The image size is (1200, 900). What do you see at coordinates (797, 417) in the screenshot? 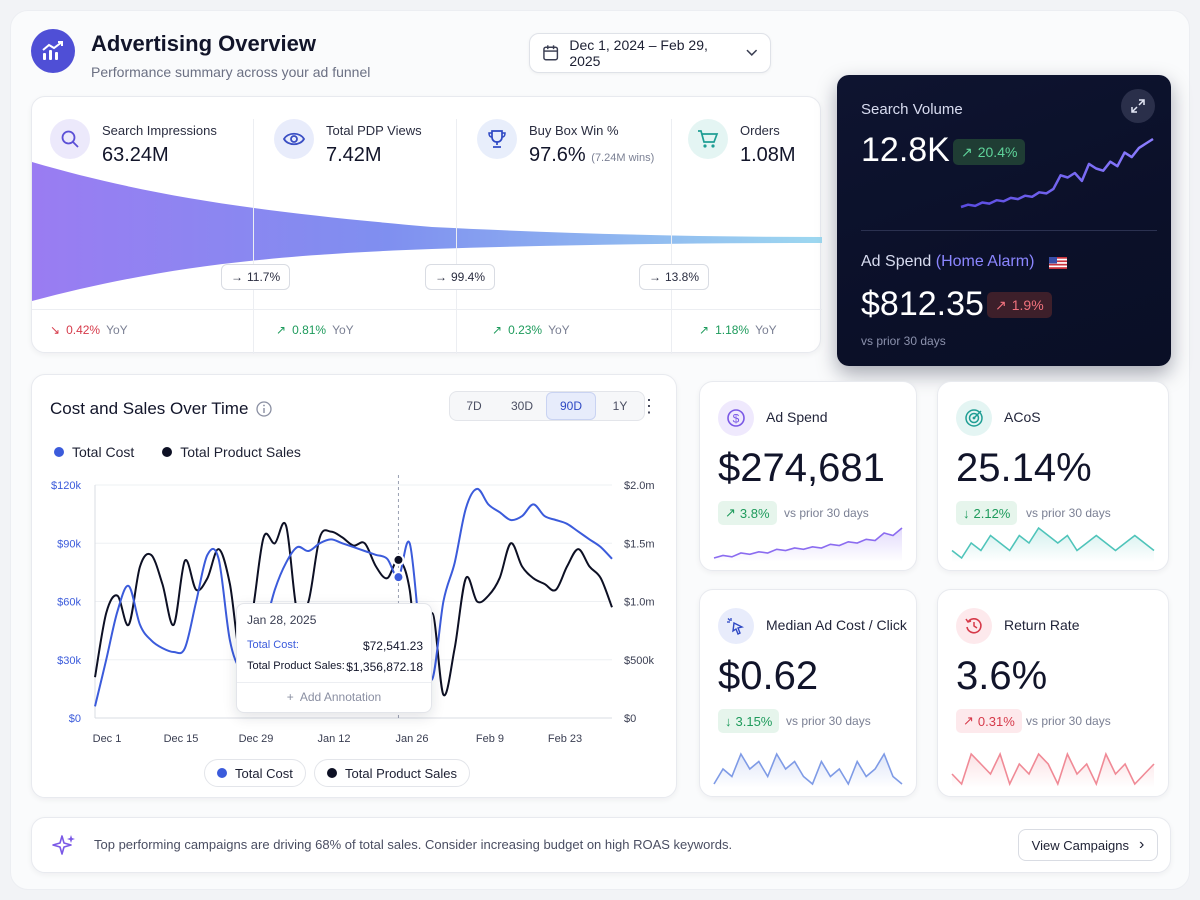
I see `kpi-label: Ad Spend` at bounding box center [797, 417].